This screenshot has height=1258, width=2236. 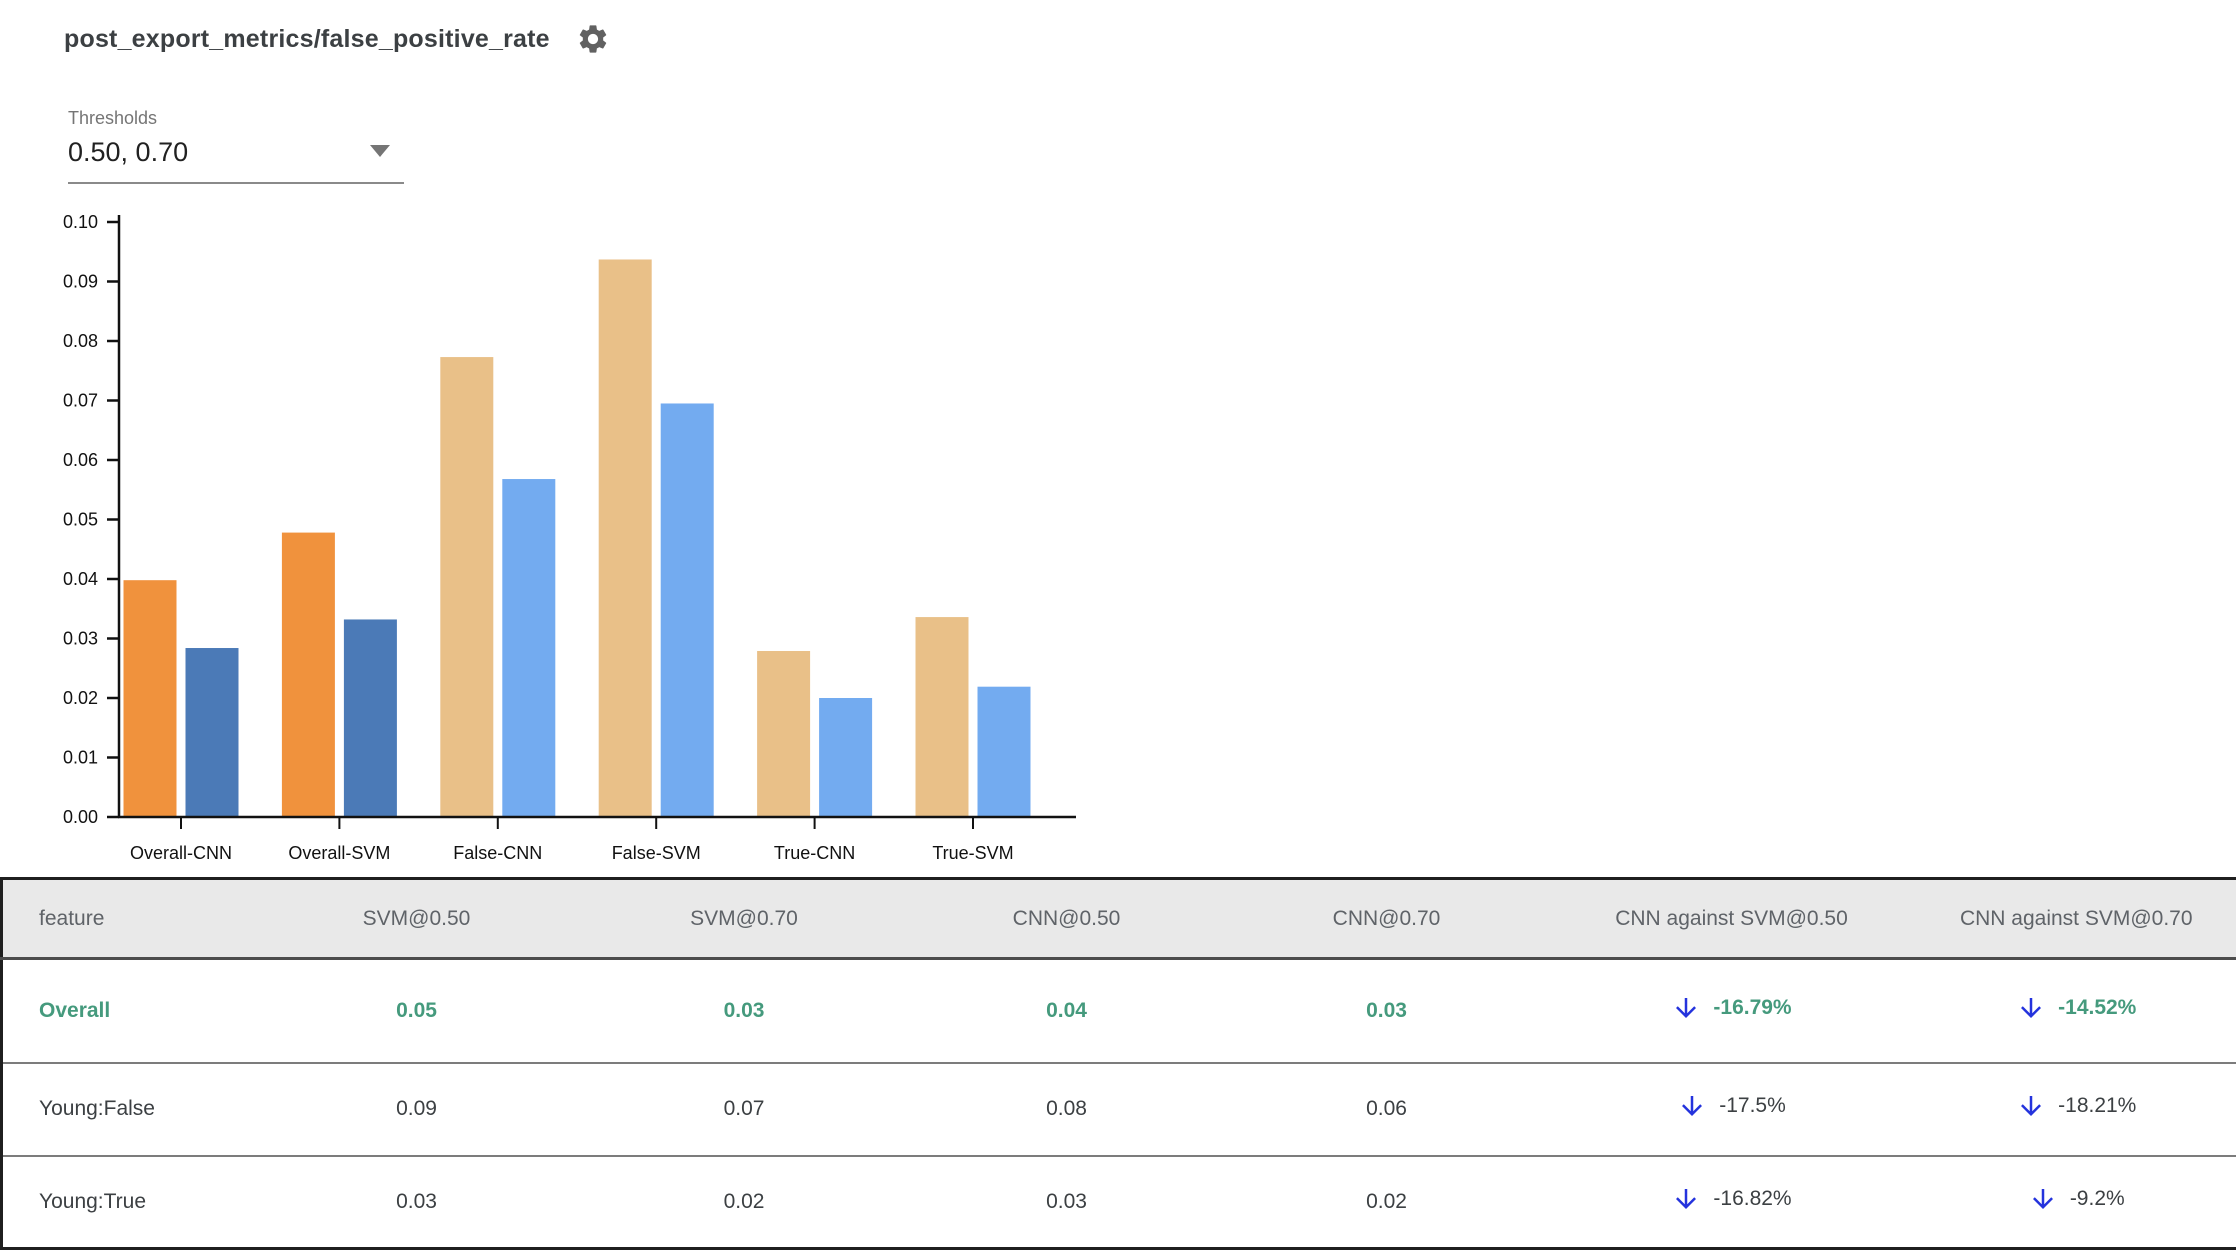 What do you see at coordinates (416, 1108) in the screenshot?
I see `value-cell: 0.09` at bounding box center [416, 1108].